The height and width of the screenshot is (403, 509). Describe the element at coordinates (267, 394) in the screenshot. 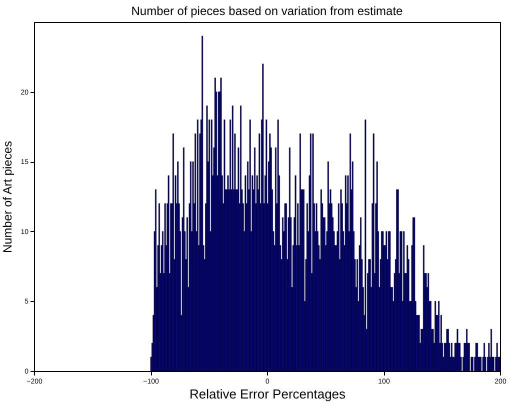

I see `x-axis-title: Relative Error Percentages` at that location.